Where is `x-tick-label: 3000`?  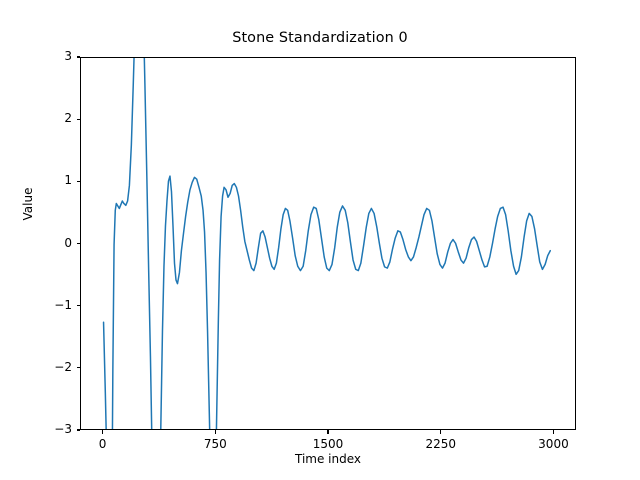 x-tick-label: 3000 is located at coordinates (553, 444).